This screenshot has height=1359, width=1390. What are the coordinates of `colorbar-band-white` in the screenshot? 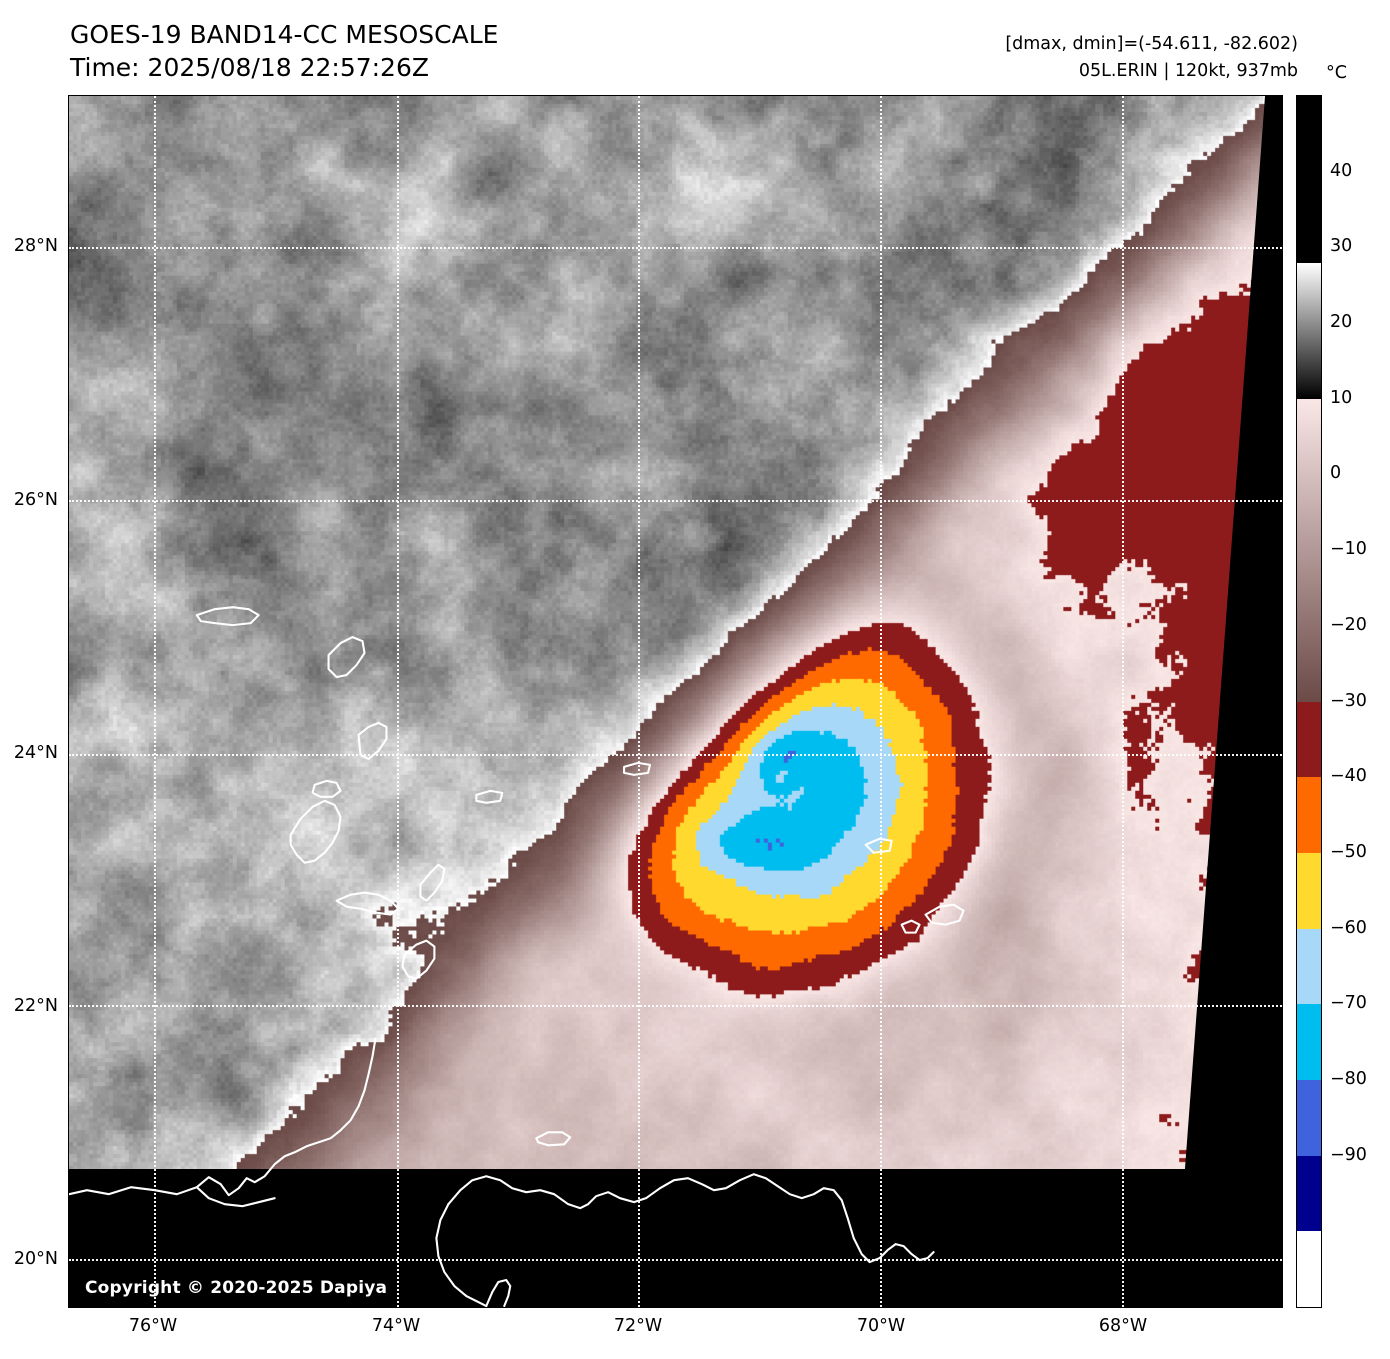 It's located at (1309, 1269).